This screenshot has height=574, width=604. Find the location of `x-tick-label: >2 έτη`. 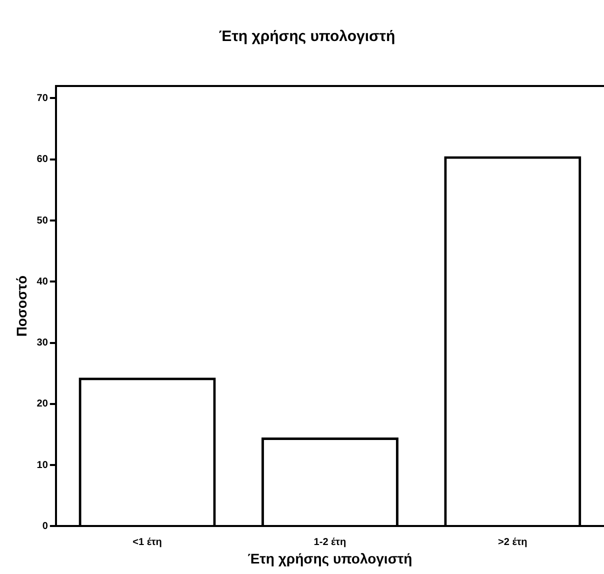

x-tick-label: >2 έτη is located at coordinates (513, 542).